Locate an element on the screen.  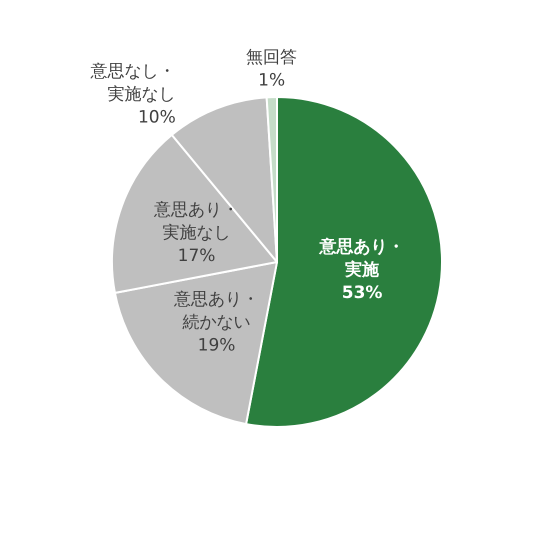
slice-label: 無回答 is located at coordinates (272, 58).